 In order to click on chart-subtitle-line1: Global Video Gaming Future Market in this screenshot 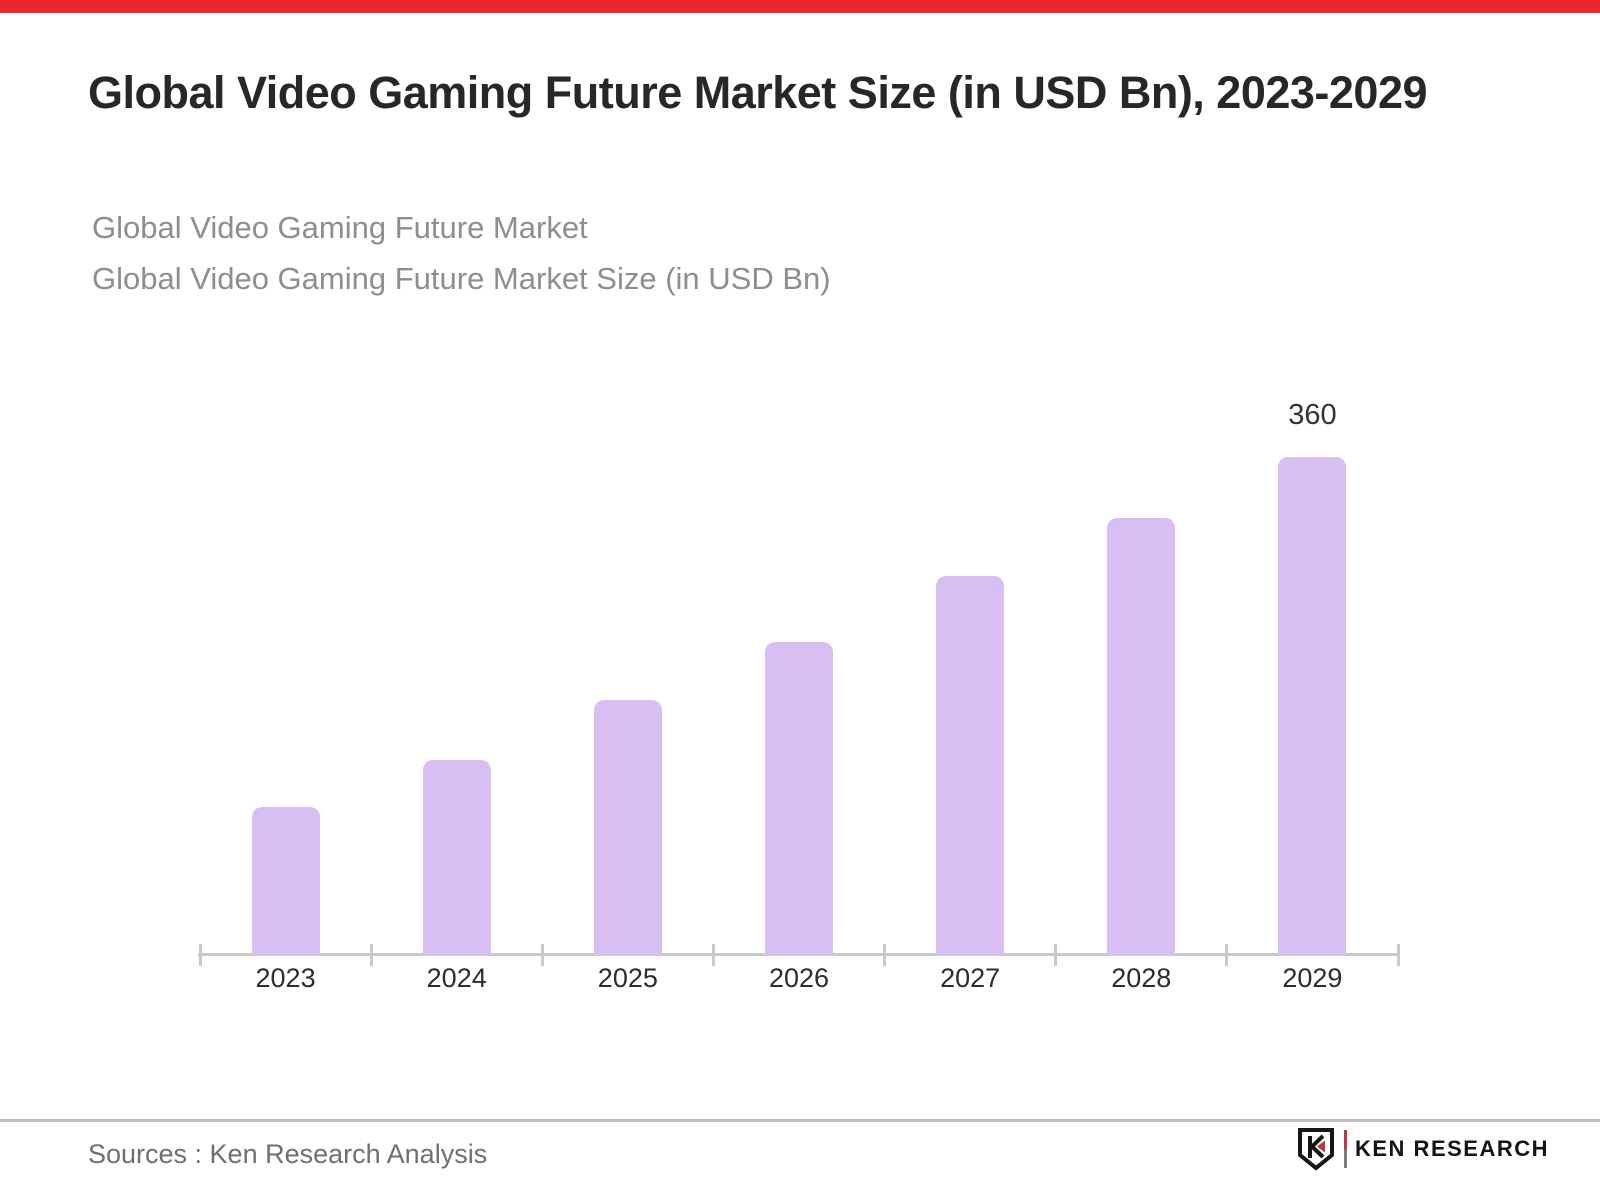, I will do `click(340, 227)`.